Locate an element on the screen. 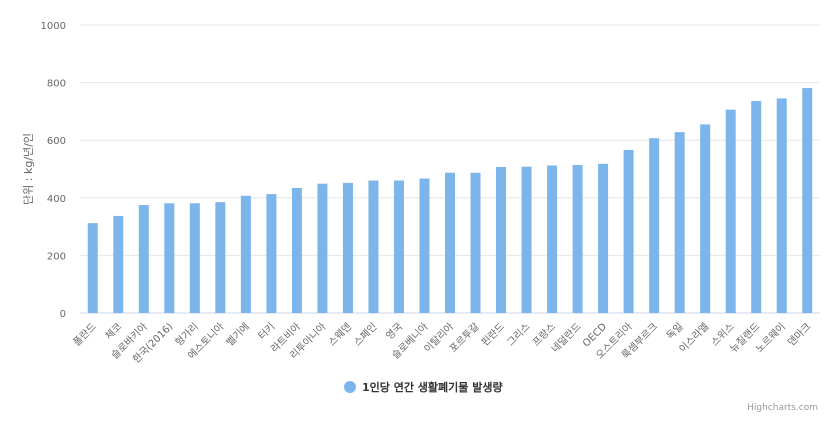  x-tick-label: 덴마크 is located at coordinates (799, 335).